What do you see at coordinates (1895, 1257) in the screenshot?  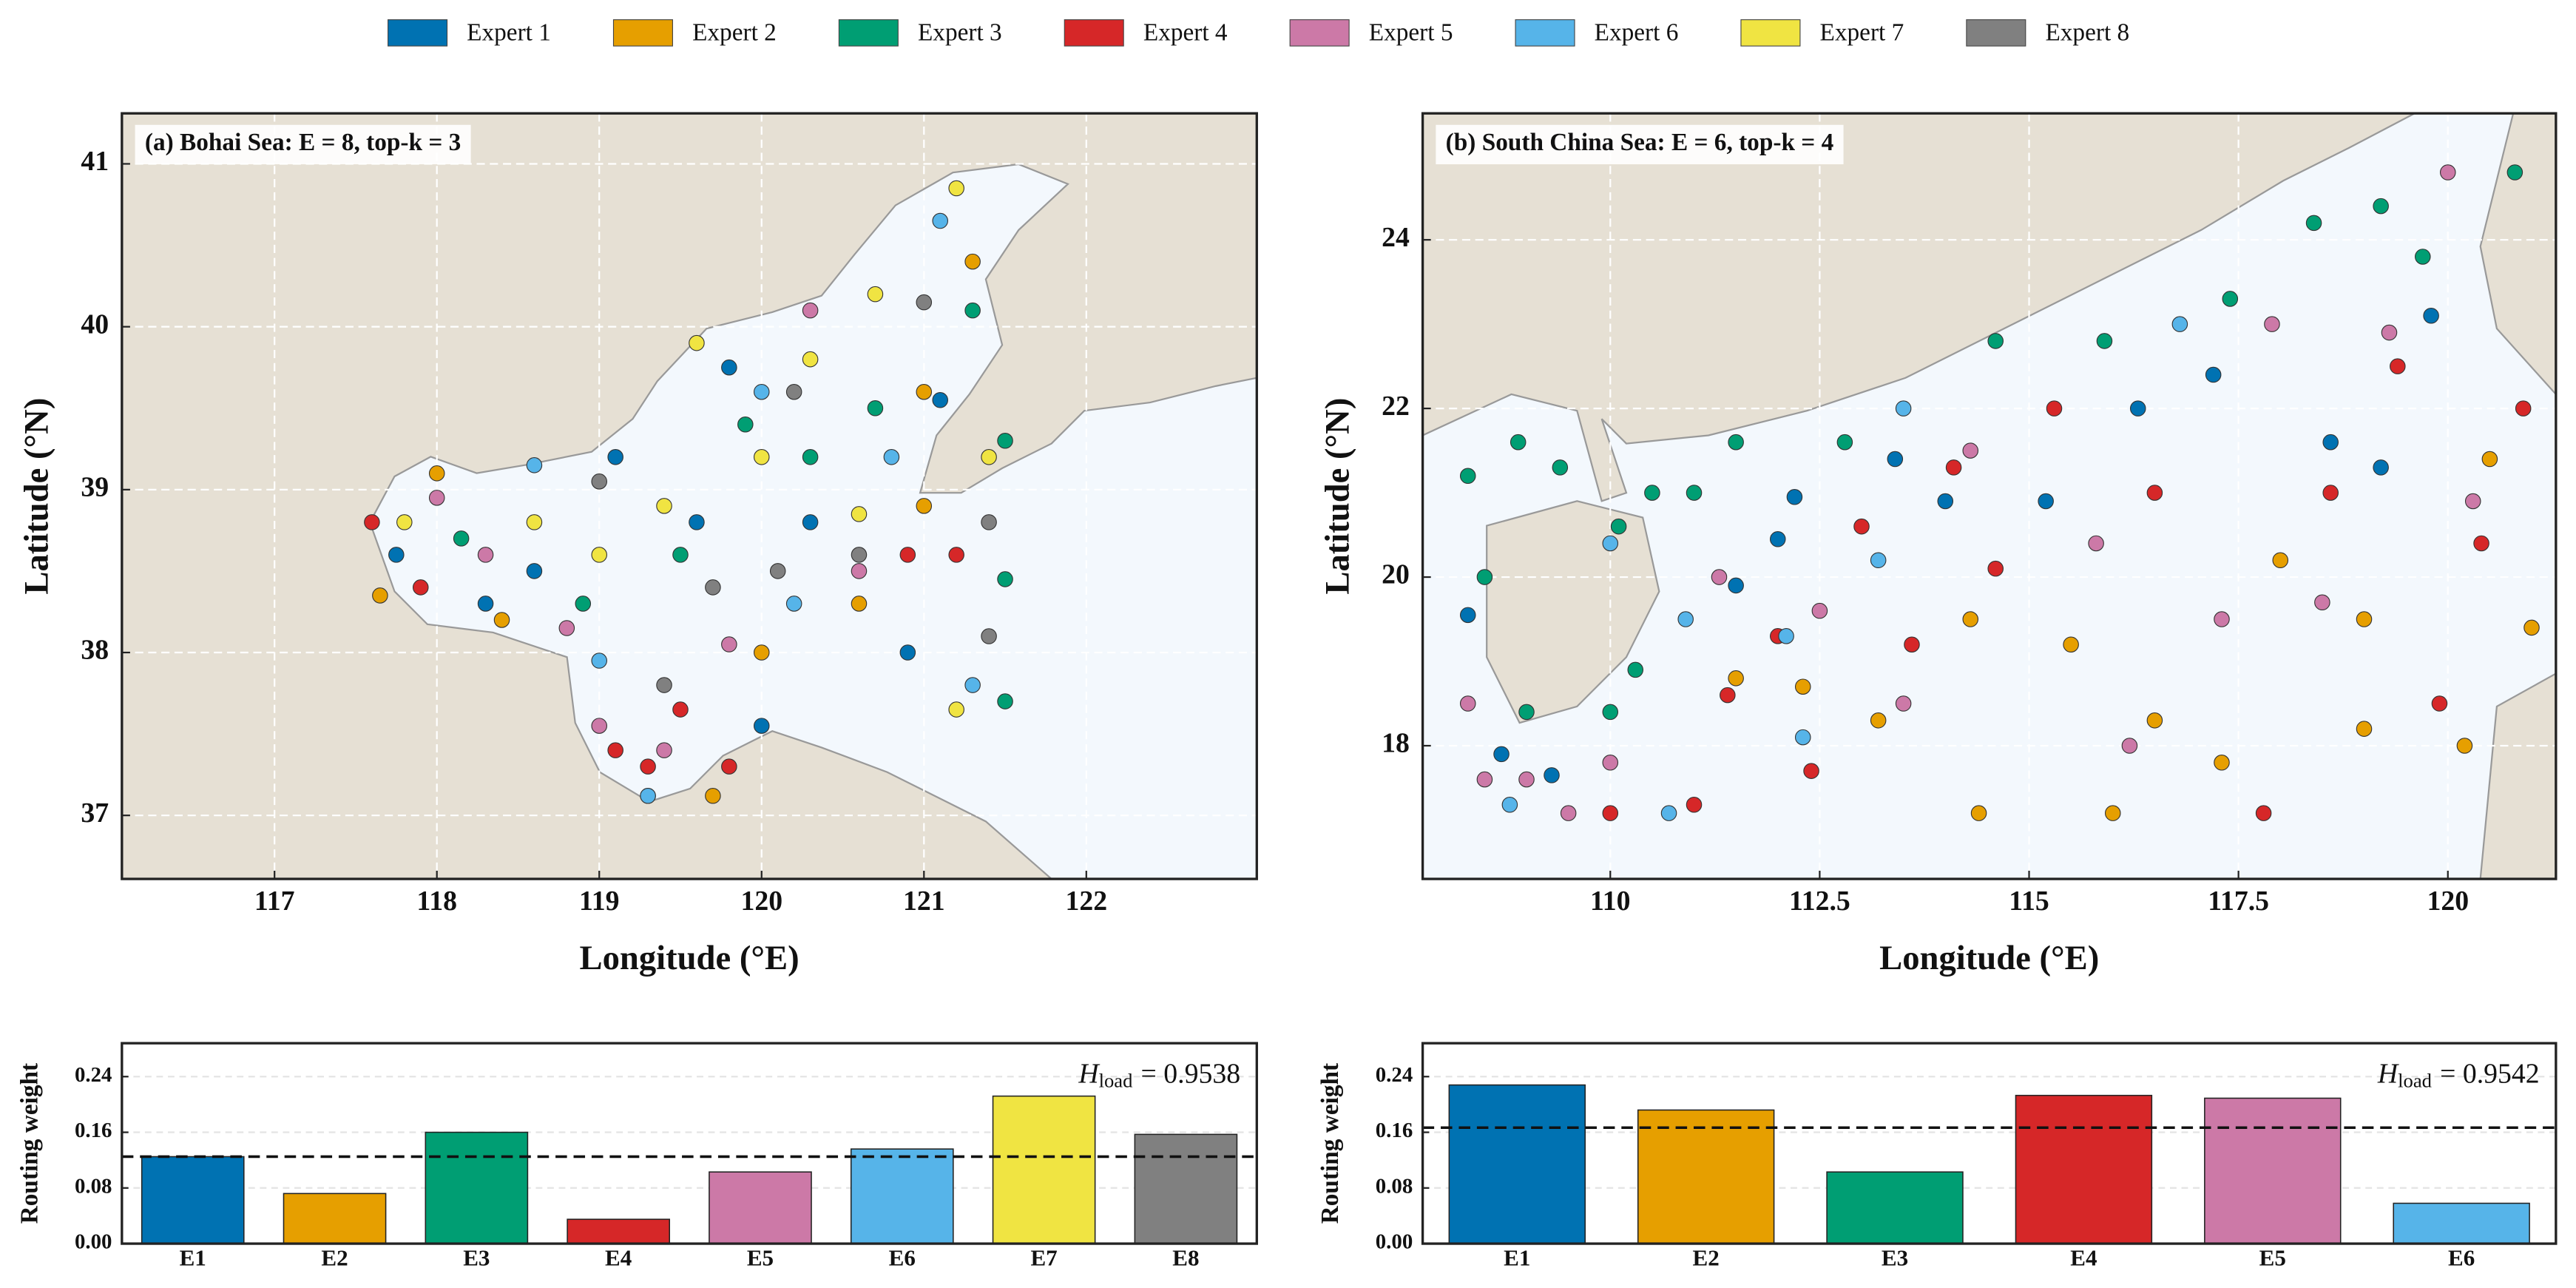 I see `x-tick-label: E3` at bounding box center [1895, 1257].